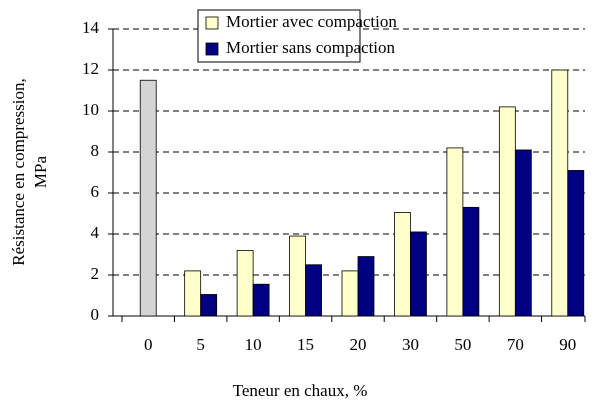  What do you see at coordinates (95, 273) in the screenshot?
I see `y-tick-label: 2` at bounding box center [95, 273].